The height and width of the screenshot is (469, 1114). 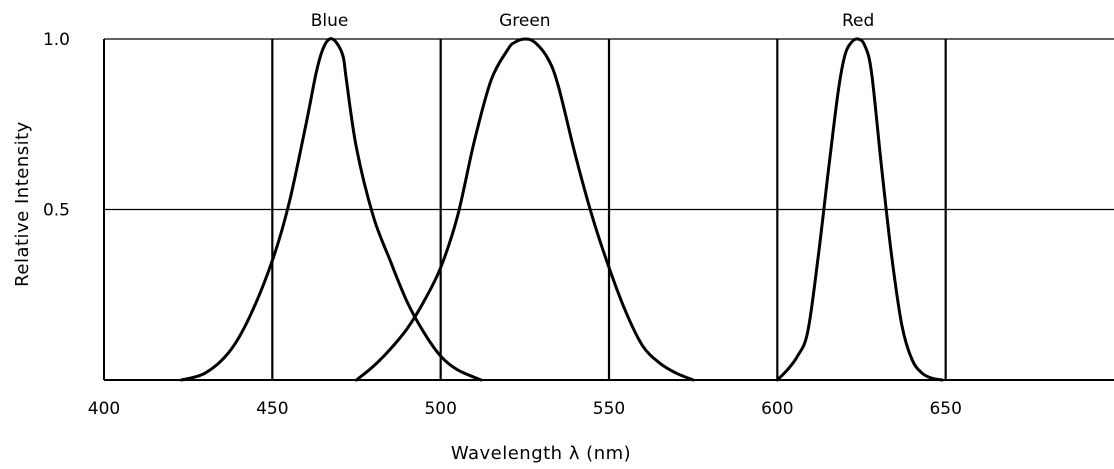 I want to click on series-label-blue: Blue, so click(x=330, y=21).